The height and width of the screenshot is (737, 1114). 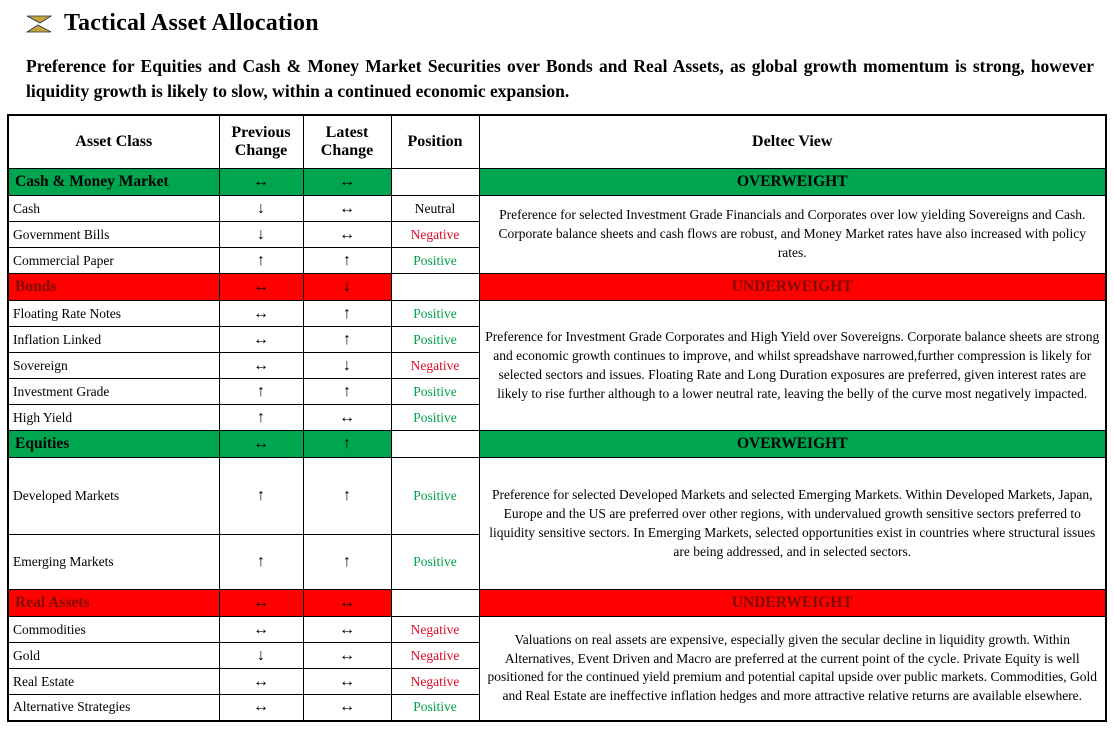 I want to click on section-row-cash-money-market: Cash & Money Market ↔ ↔ OVERWEIGHT, so click(x=557, y=182).